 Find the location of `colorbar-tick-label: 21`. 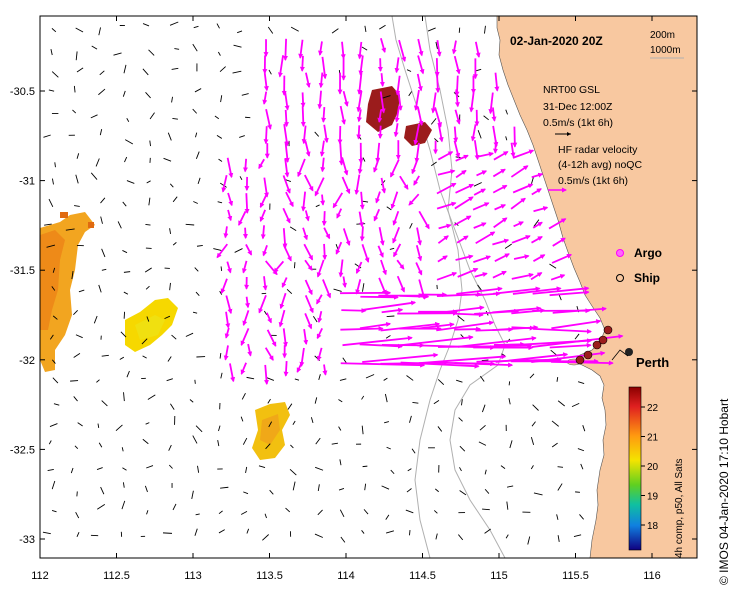

colorbar-tick-label: 21 is located at coordinates (653, 438).